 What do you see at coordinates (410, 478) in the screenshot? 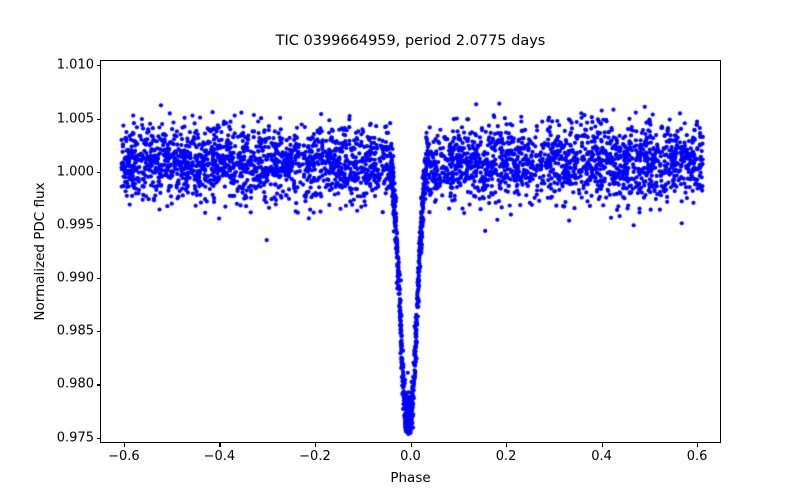
I see `x-axis-label: Phase` at bounding box center [410, 478].